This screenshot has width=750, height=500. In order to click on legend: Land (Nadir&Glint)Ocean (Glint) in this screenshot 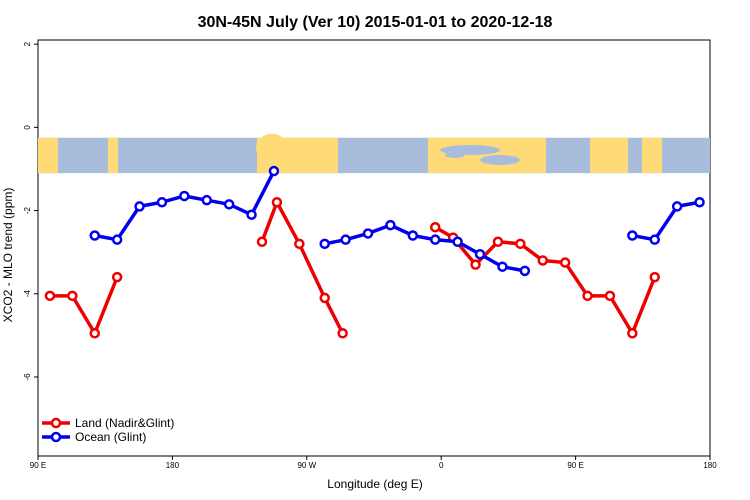, I will do `click(108, 430)`.